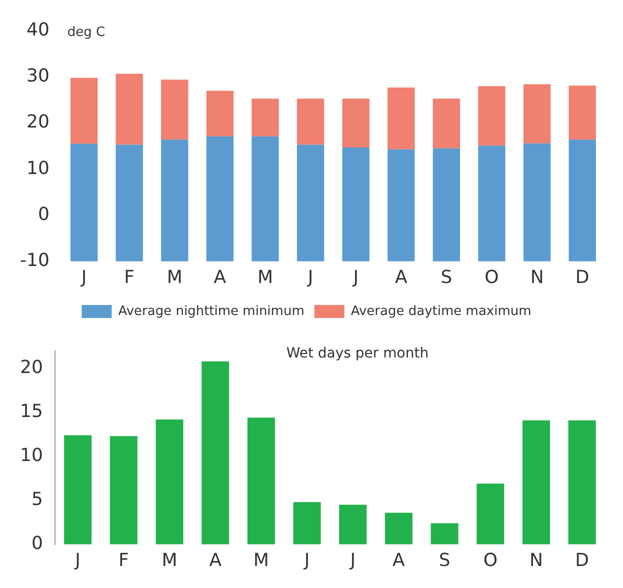 This screenshot has width=623, height=588. What do you see at coordinates (38, 76) in the screenshot?
I see `y-tick-label: 30` at bounding box center [38, 76].